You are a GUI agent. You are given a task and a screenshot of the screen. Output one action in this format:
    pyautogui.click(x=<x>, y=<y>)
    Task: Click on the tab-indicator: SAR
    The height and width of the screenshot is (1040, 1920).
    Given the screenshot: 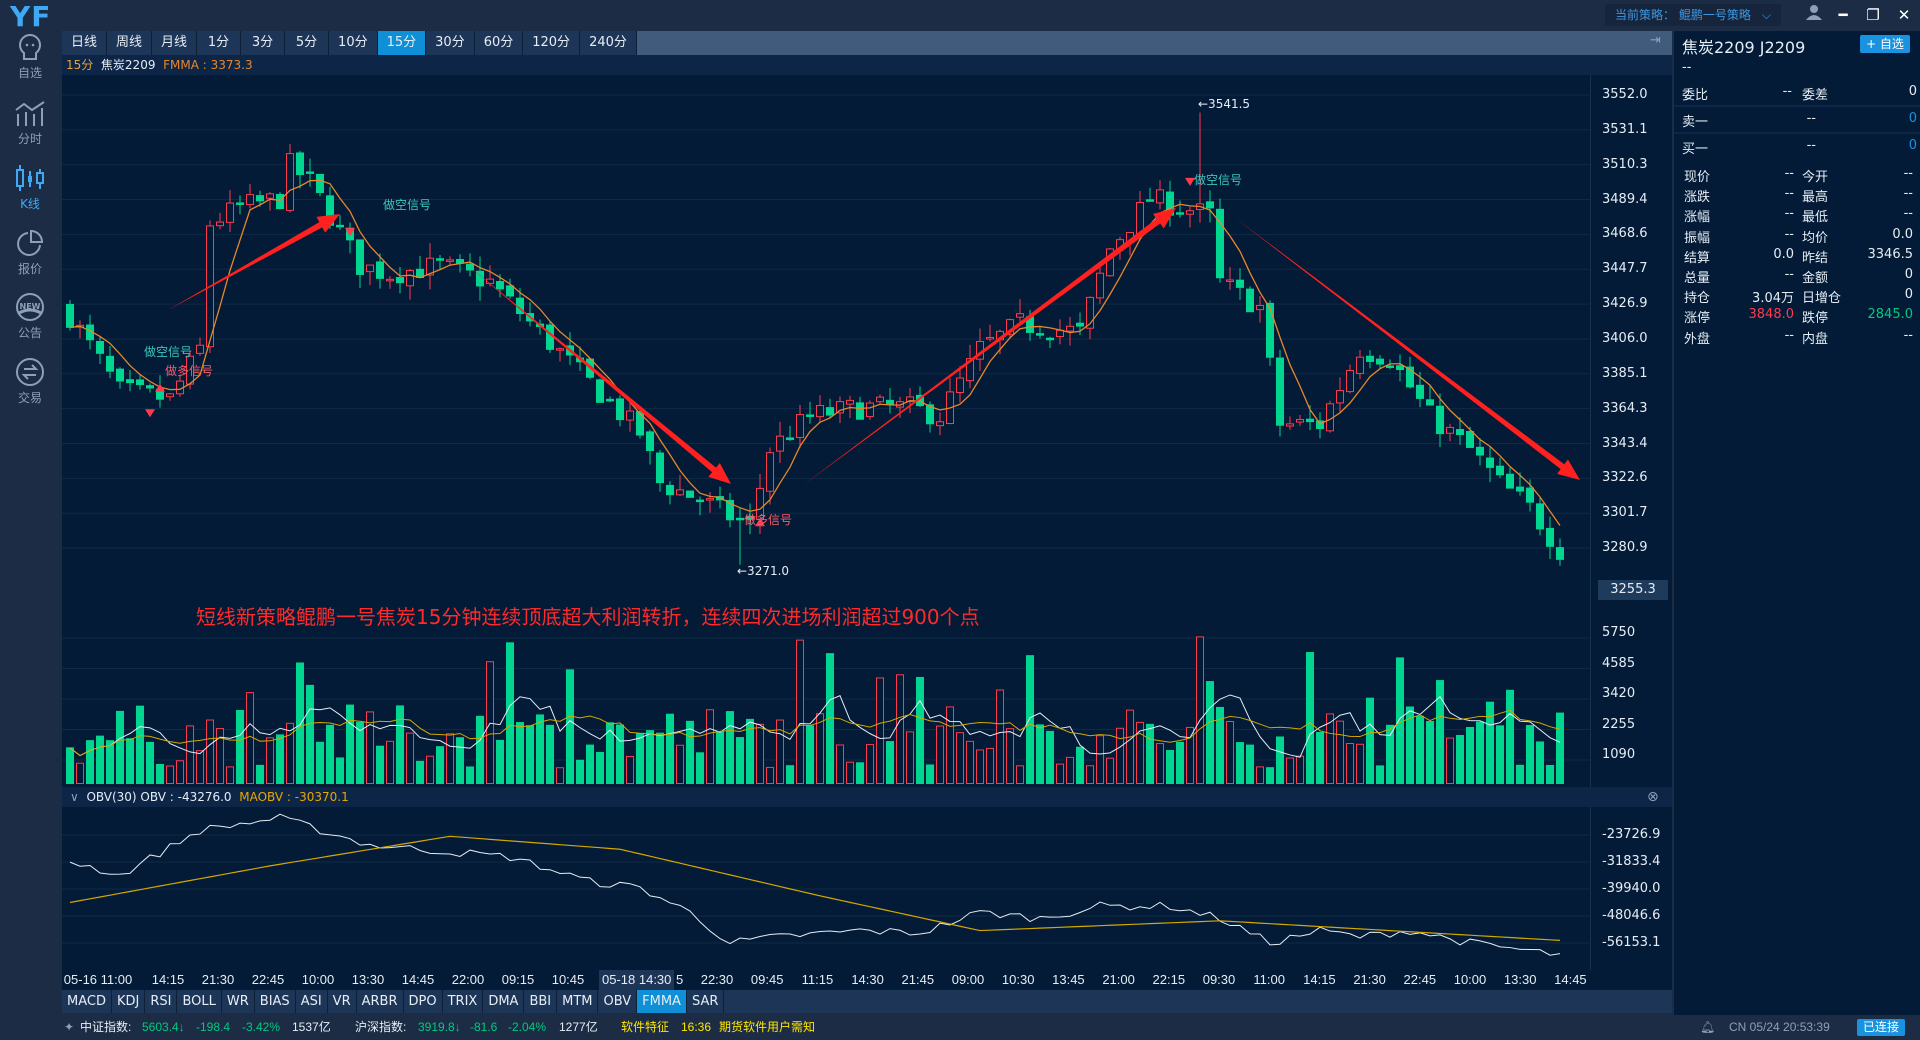 What is the action you would take?
    pyautogui.click(x=706, y=1001)
    